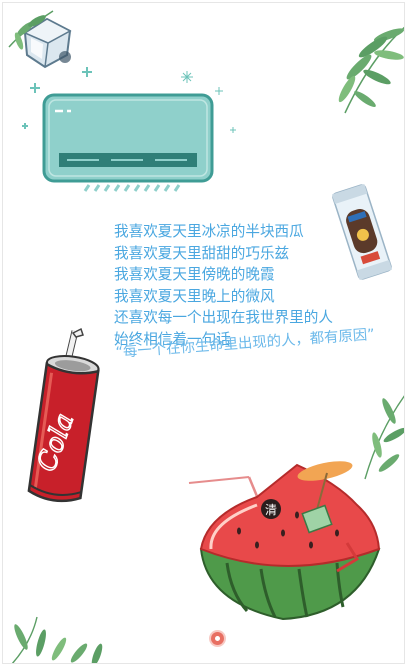  What do you see at coordinates (271, 510) in the screenshot?
I see `watermelon-badge: 清` at bounding box center [271, 510].